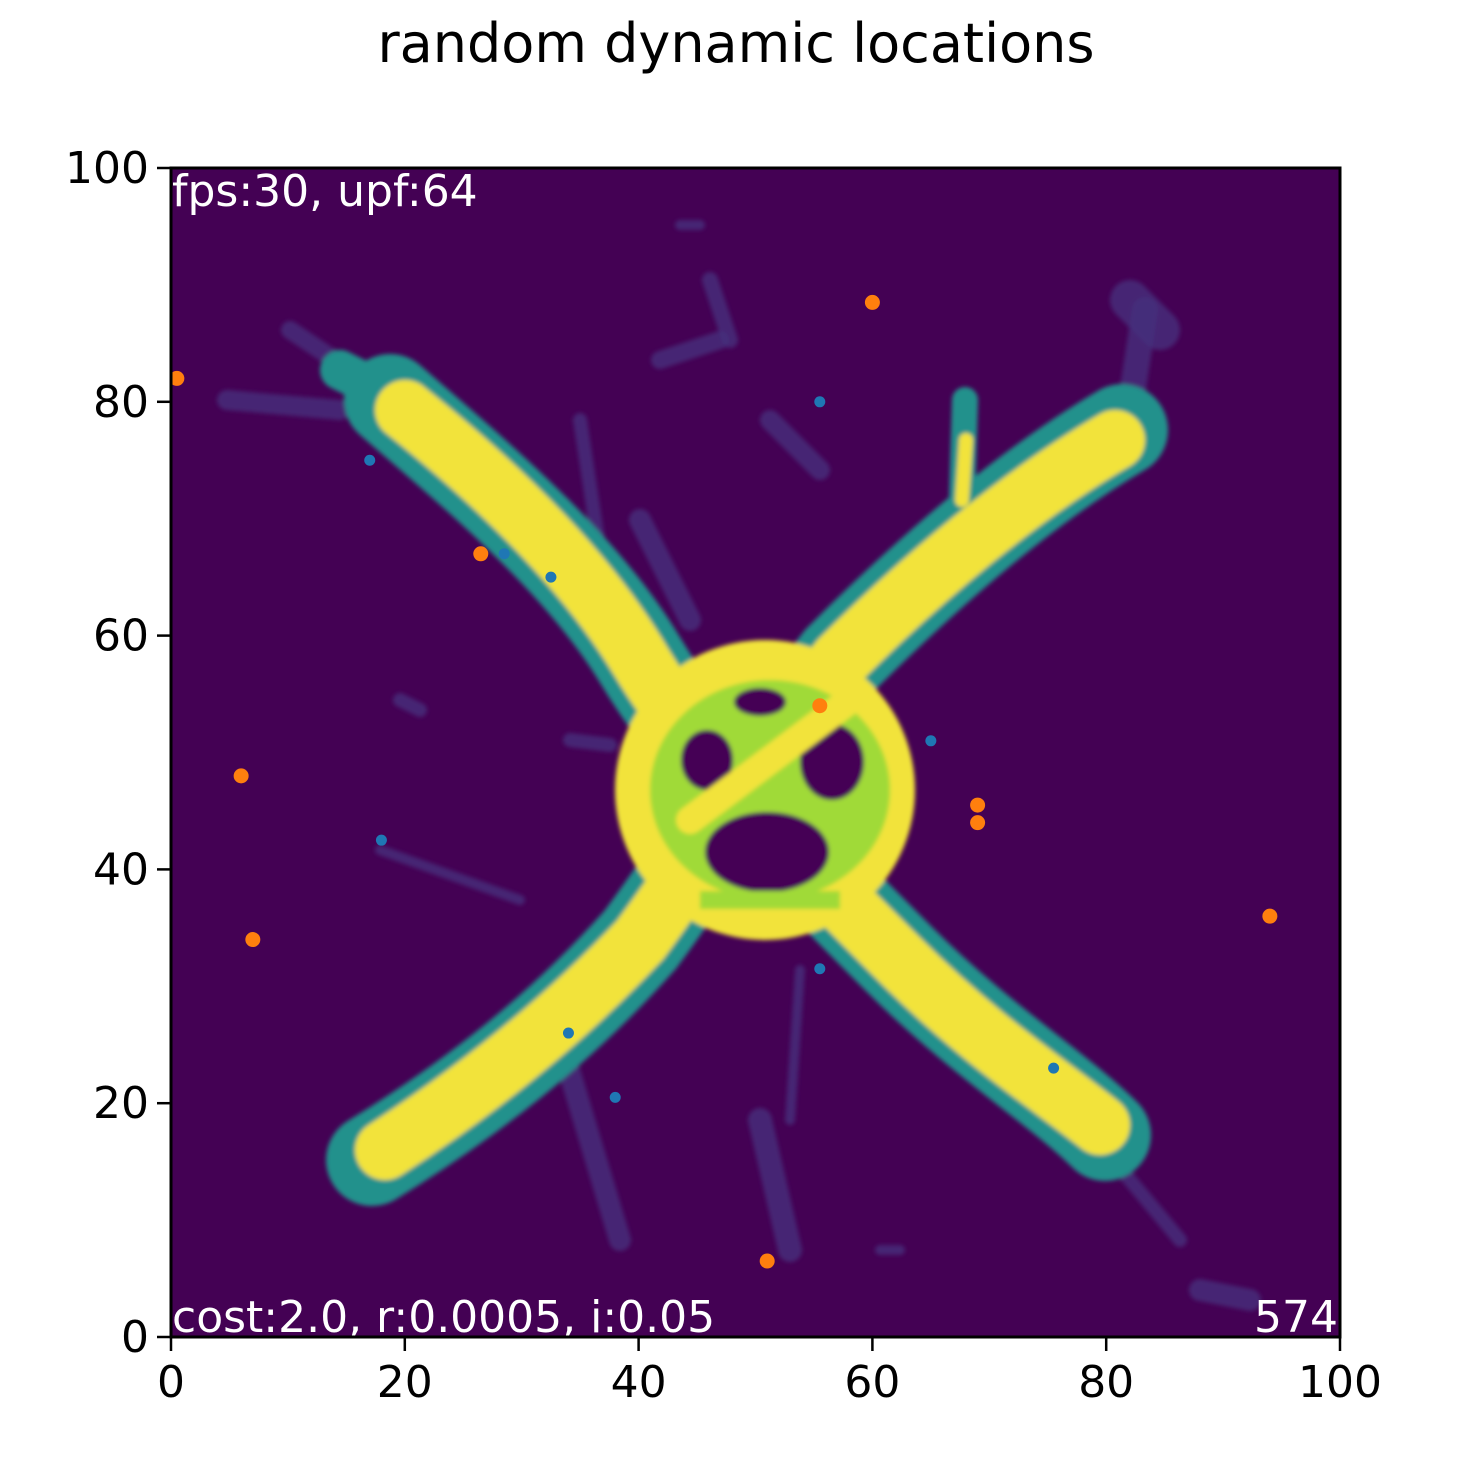 The height and width of the screenshot is (1478, 1466). What do you see at coordinates (770, 760) in the screenshot?
I see `hub-cross-strand` at bounding box center [770, 760].